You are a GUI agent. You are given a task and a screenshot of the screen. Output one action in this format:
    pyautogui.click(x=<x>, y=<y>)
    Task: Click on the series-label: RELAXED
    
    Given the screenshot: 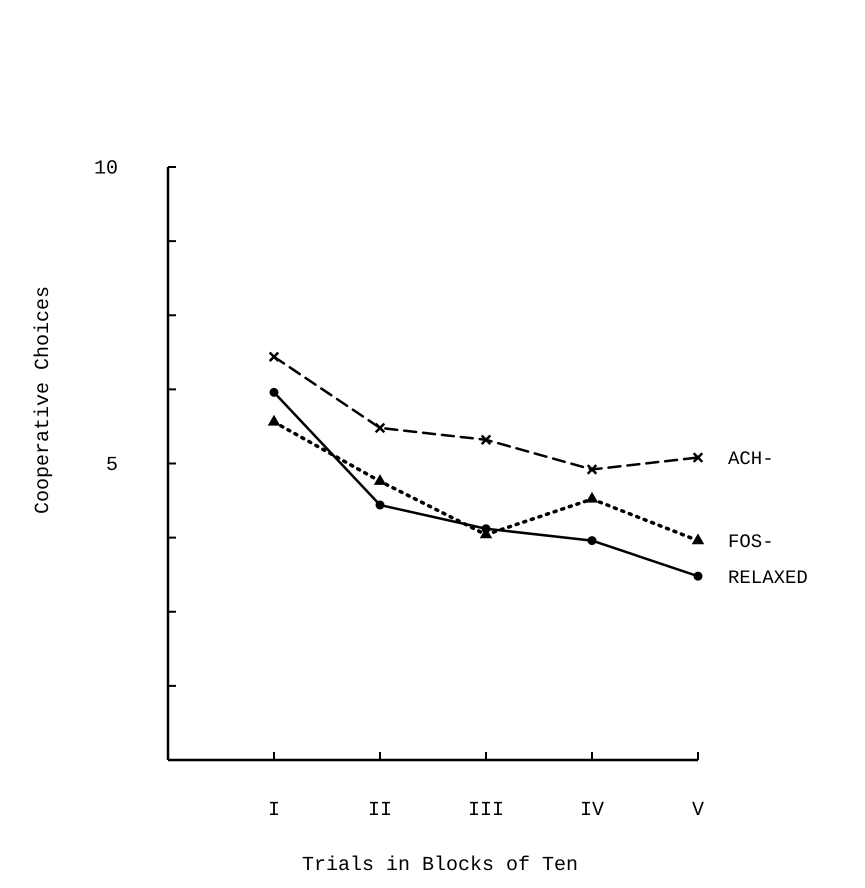 What is the action you would take?
    pyautogui.click(x=768, y=577)
    